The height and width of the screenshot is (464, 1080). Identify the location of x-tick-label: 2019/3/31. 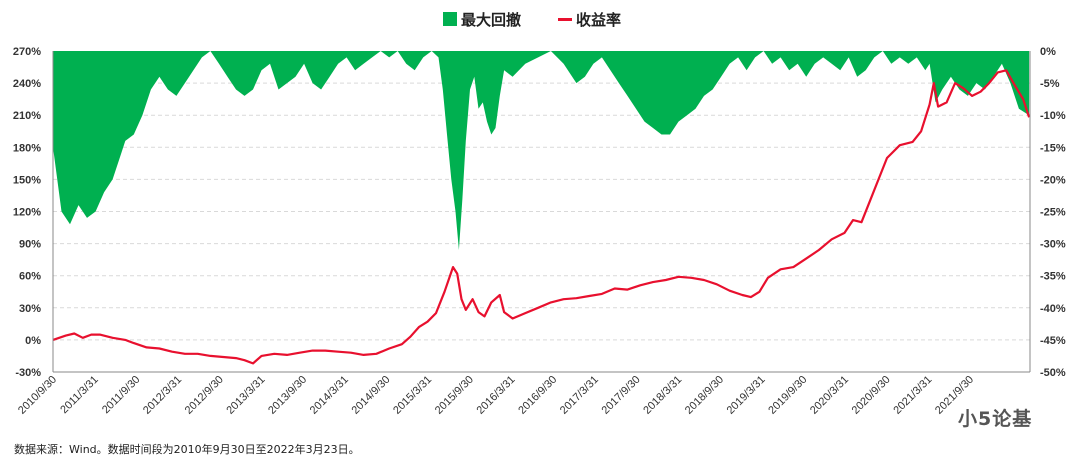
(746, 395).